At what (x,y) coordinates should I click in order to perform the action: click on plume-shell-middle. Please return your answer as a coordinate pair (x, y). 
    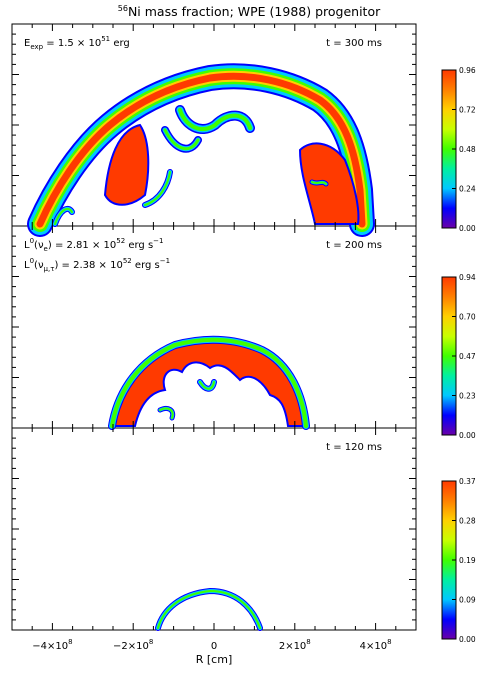
    Looking at the image, I should click on (209, 382).